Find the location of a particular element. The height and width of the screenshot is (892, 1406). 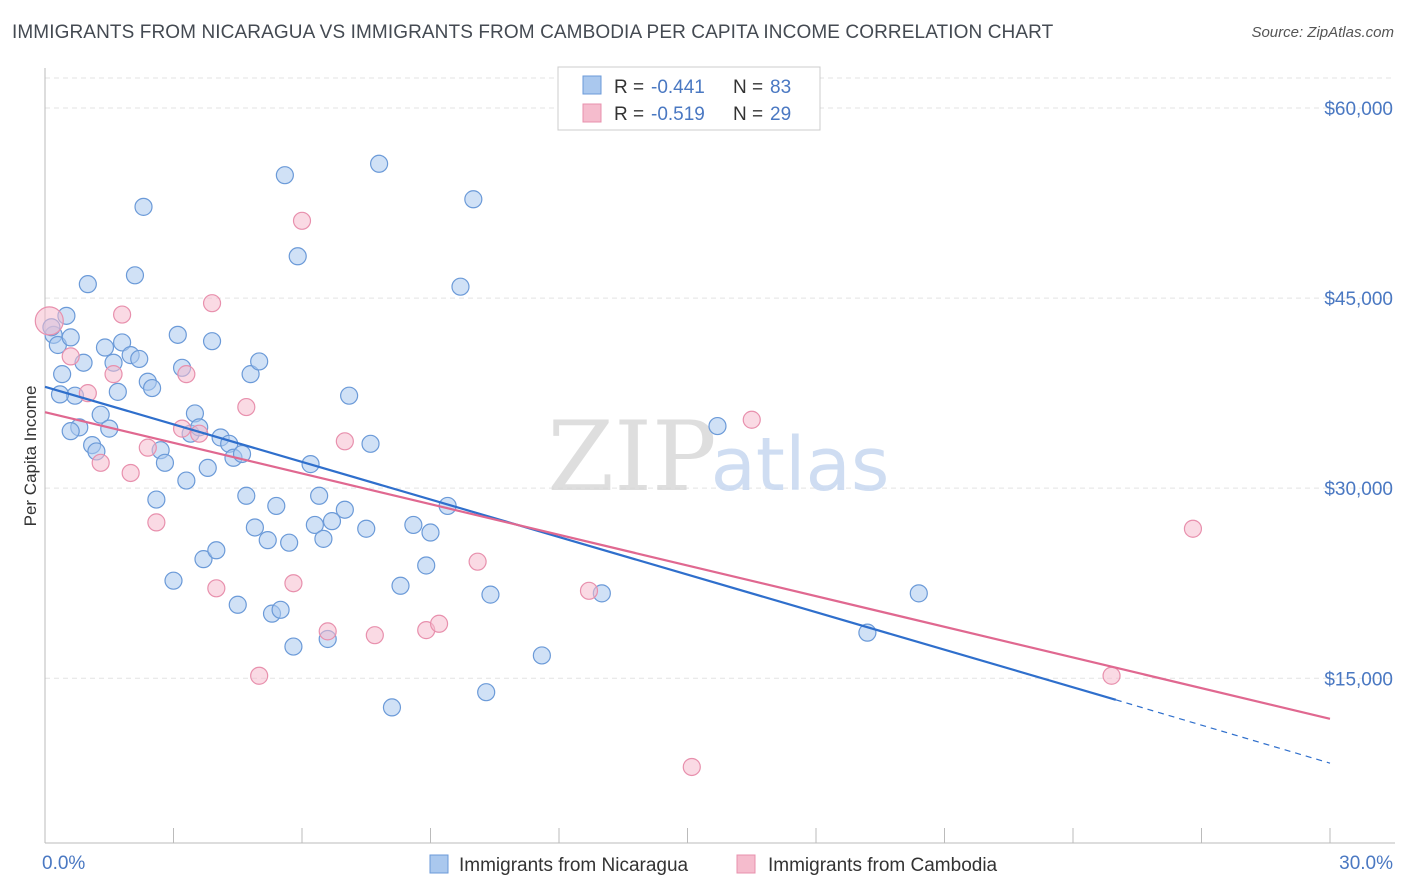

y-tick-label-3: $60,000 is located at coordinates (1358, 109).